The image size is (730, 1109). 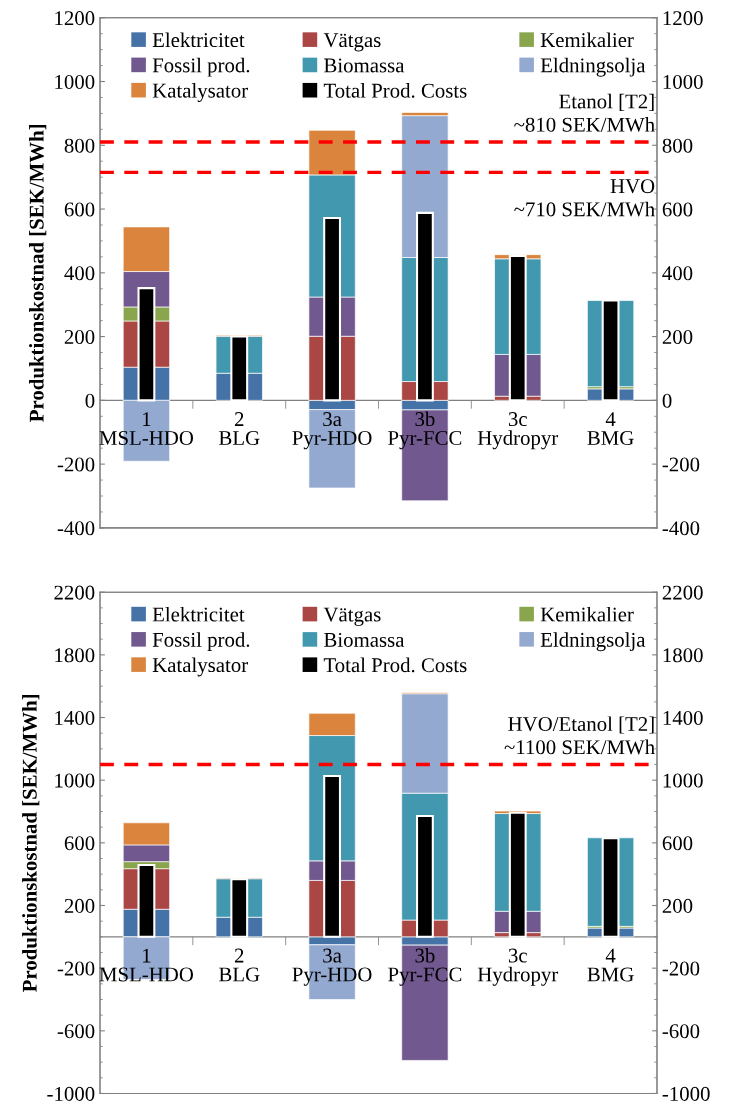 What do you see at coordinates (71, 1093) in the screenshot?
I see `y-tick-label: -1000` at bounding box center [71, 1093].